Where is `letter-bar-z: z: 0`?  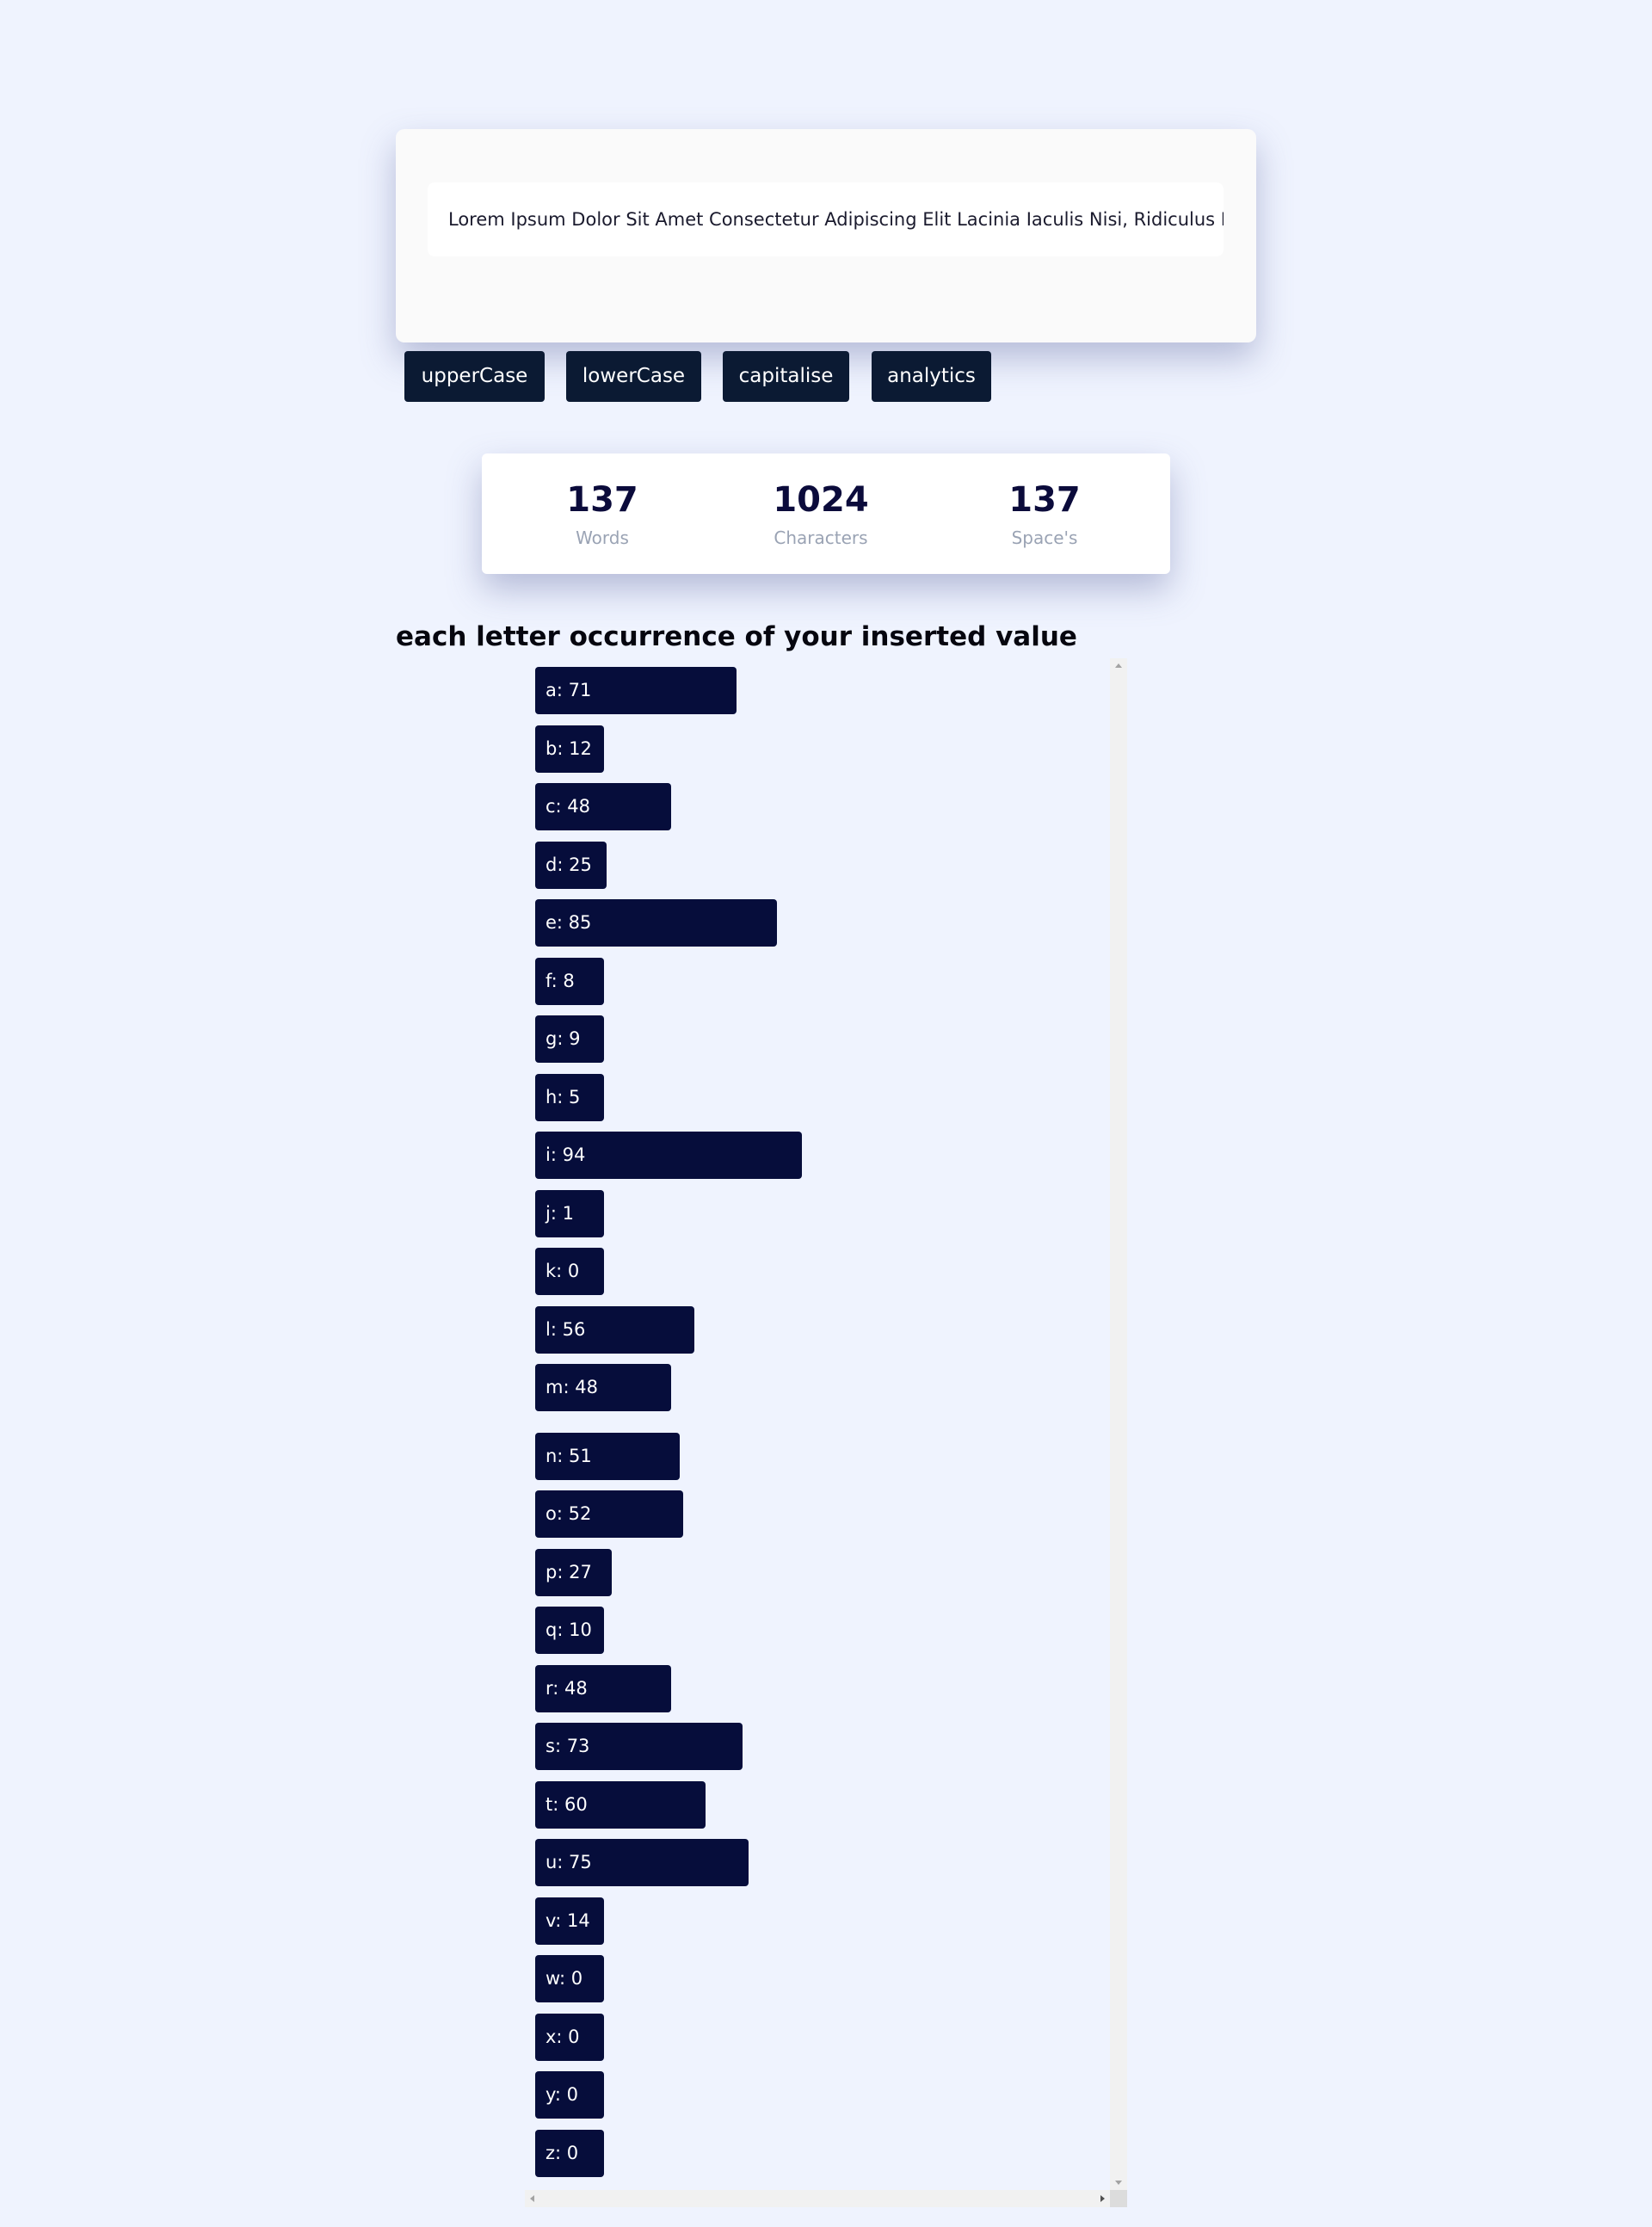 letter-bar-z: z: 0 is located at coordinates (569, 2153).